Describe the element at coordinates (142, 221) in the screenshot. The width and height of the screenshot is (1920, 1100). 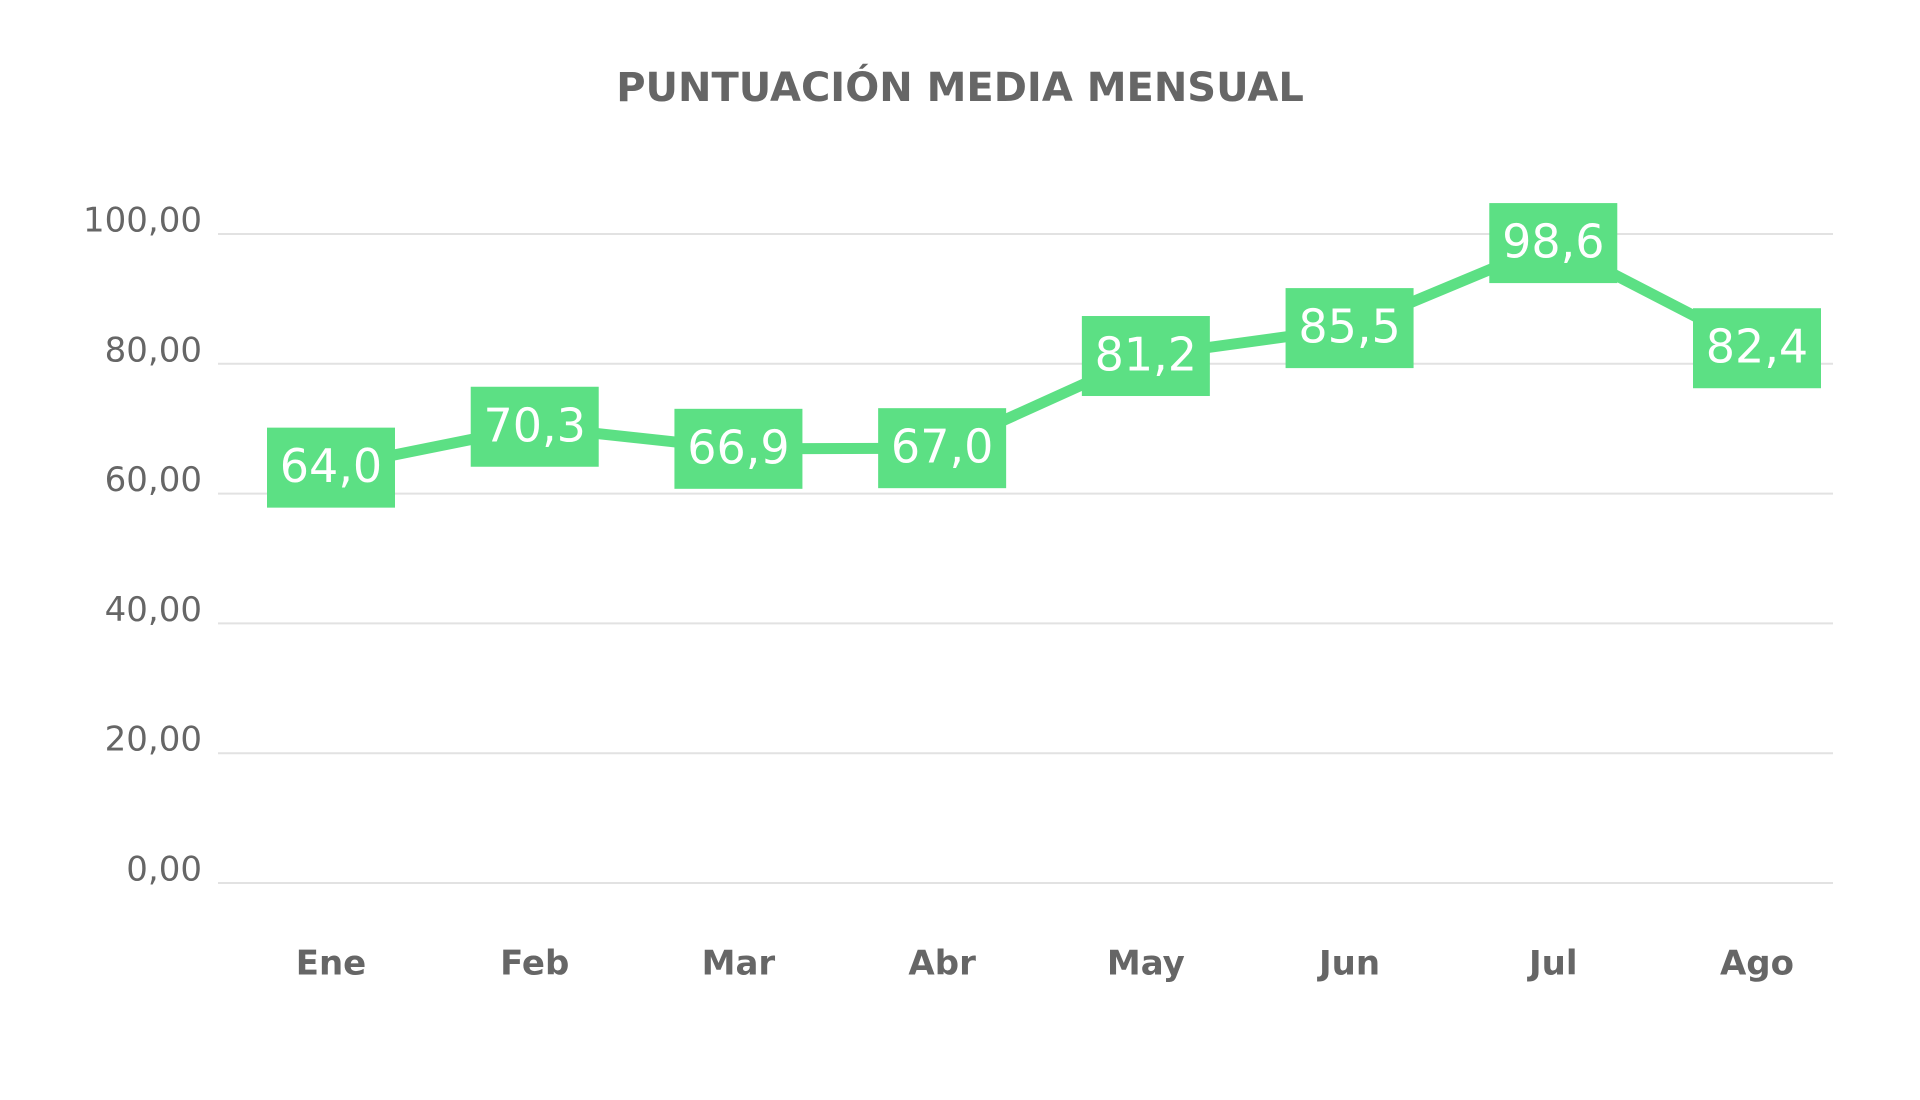
I see `y-tick-label: 100,00` at that location.